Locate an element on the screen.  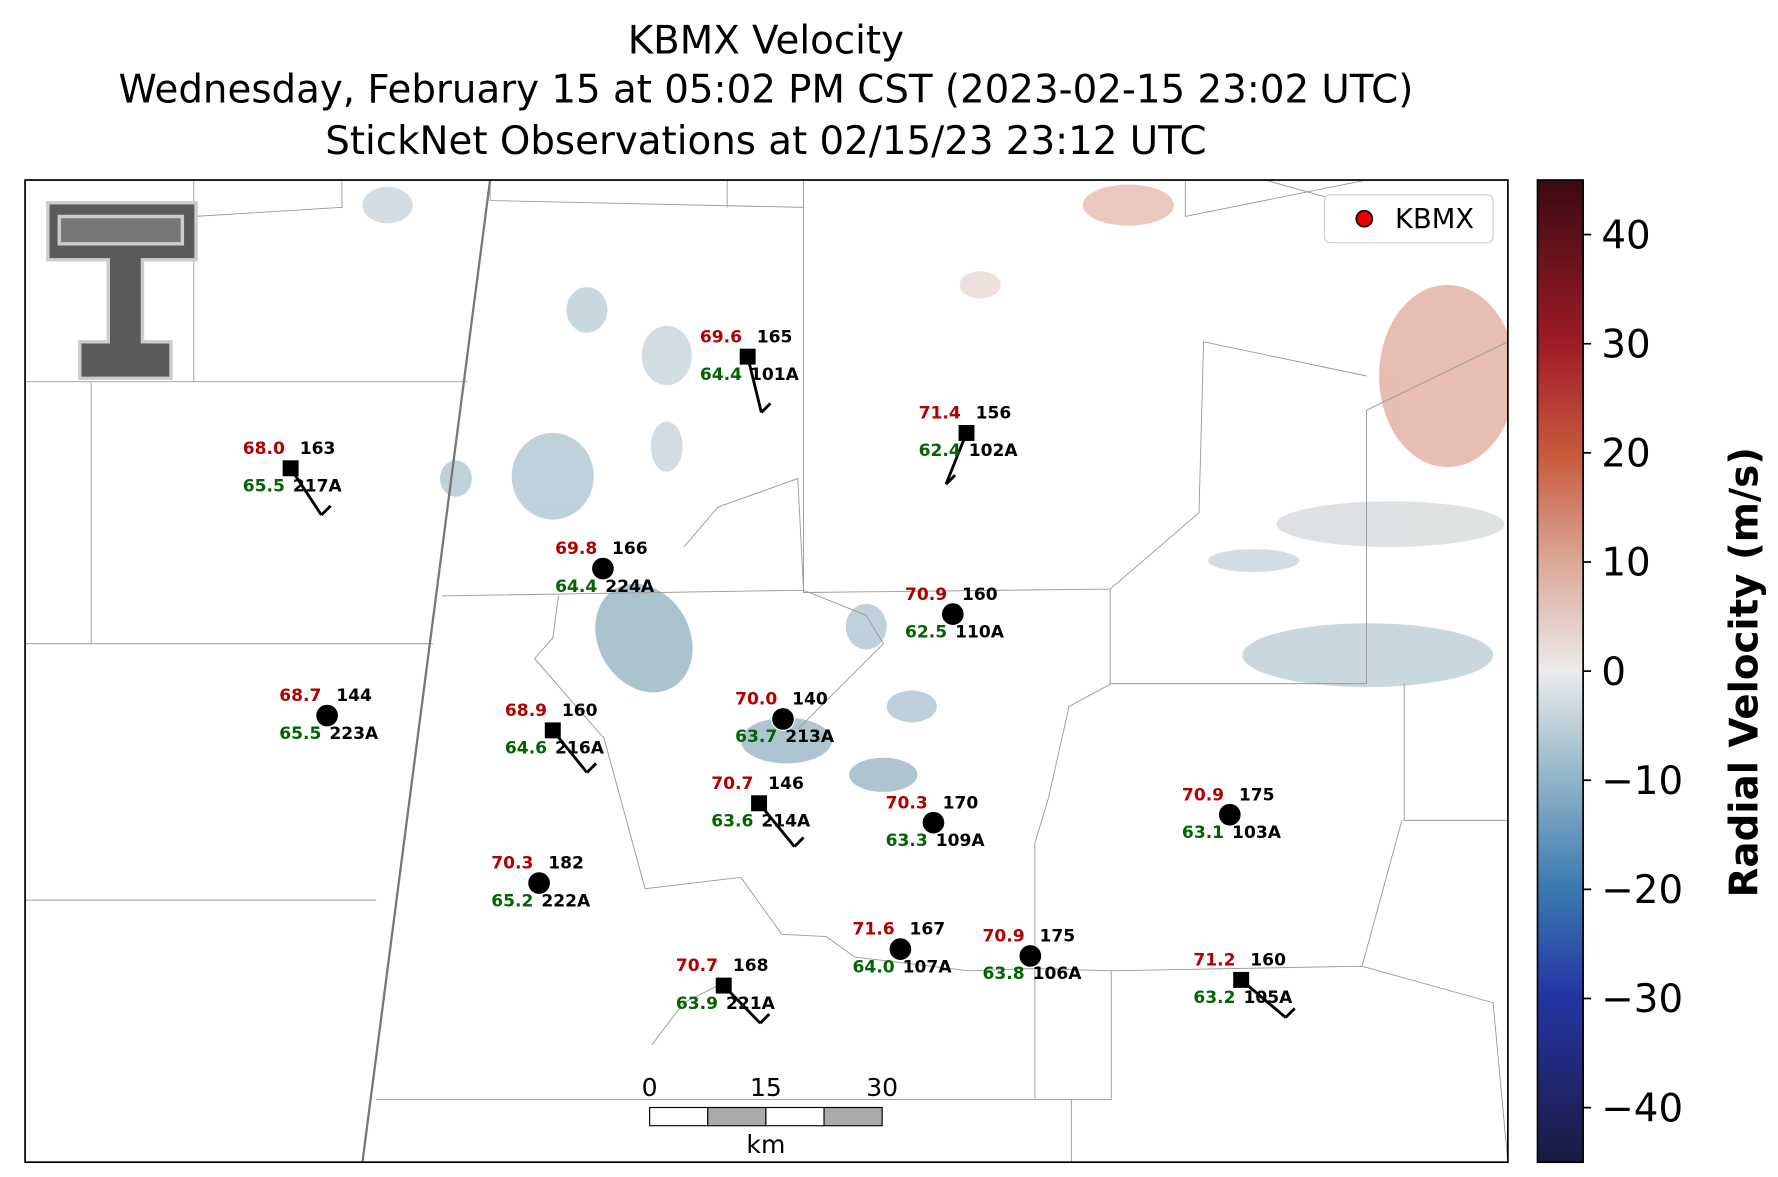
colorbar-tick-label: 30 is located at coordinates (1625, 344).